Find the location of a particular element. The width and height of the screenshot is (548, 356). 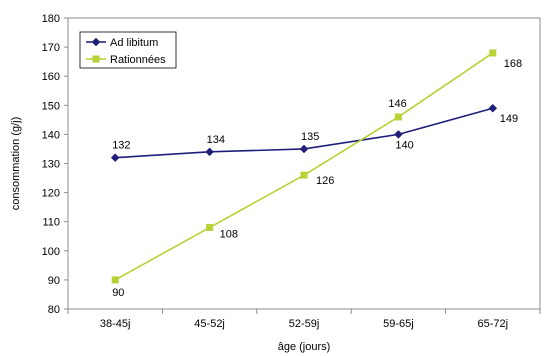

data-label: 149 is located at coordinates (509, 119).